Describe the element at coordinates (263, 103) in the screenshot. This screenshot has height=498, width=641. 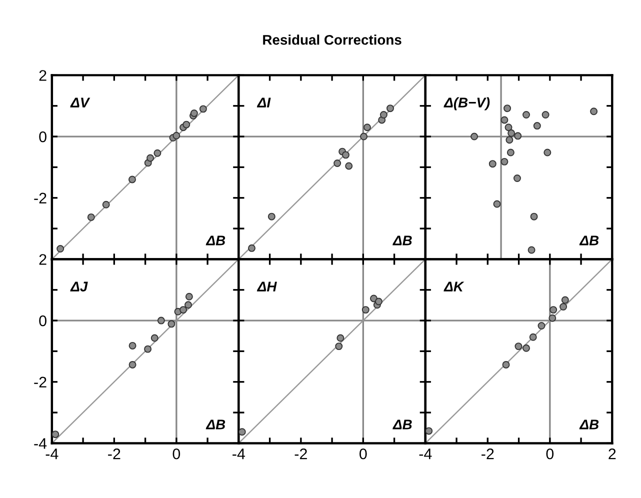
I see `annotation: ΔI` at that location.